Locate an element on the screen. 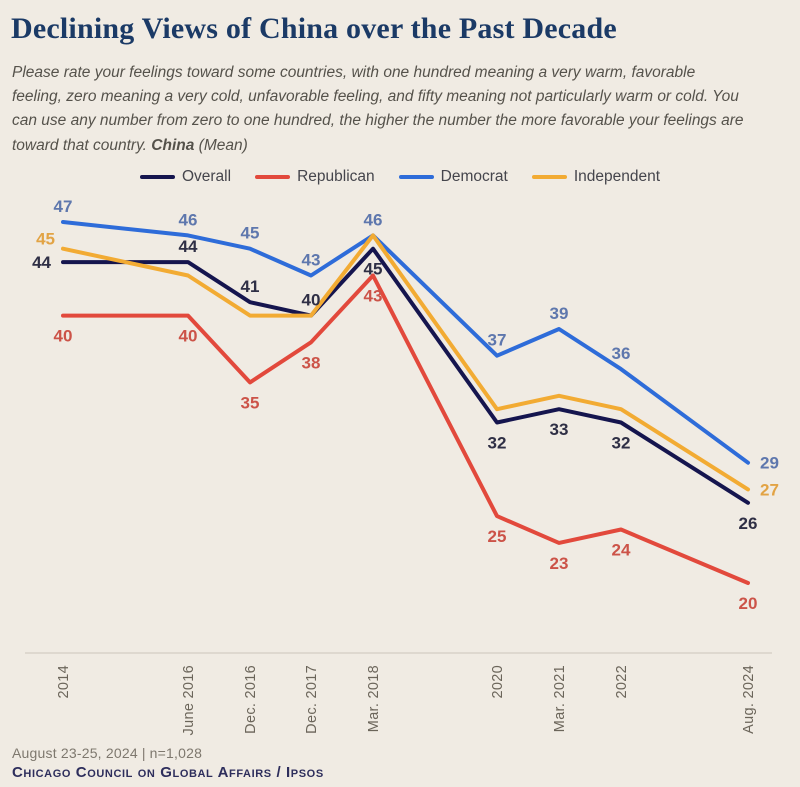 The image size is (800, 787). data-label-republican: 20 is located at coordinates (748, 603).